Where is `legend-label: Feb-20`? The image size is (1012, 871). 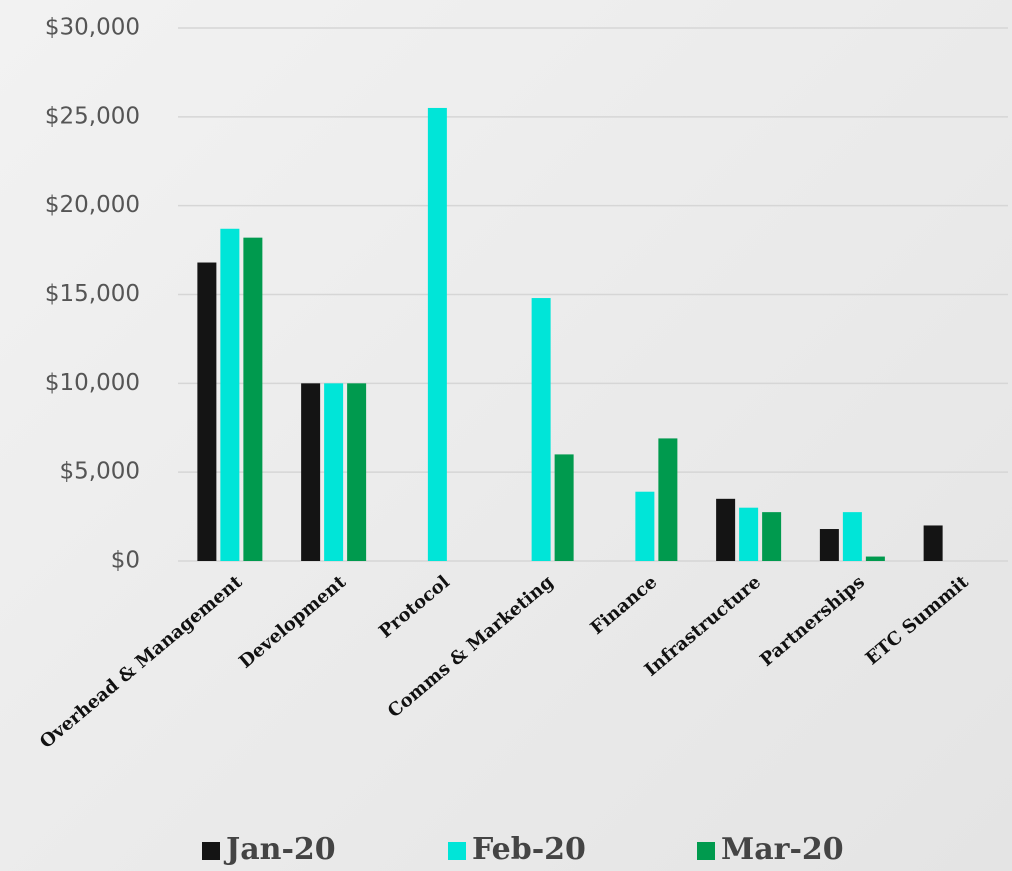
legend-label: Feb-20 is located at coordinates (529, 849).